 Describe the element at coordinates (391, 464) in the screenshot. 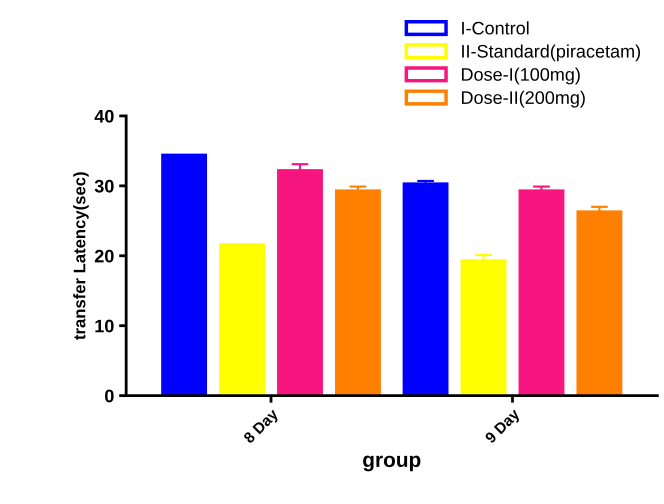

I see `x-axis-title: group` at that location.